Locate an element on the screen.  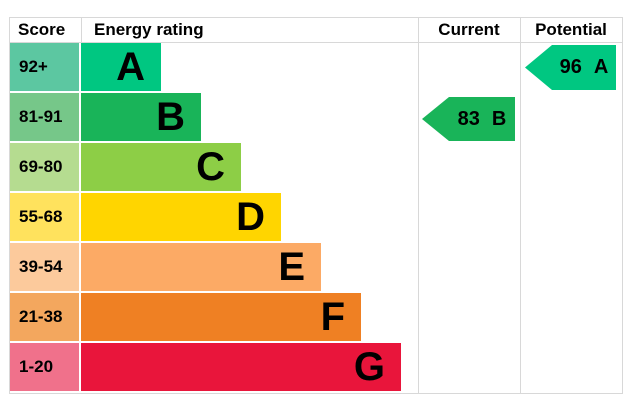
score-column-header: Score is located at coordinates (42, 29).